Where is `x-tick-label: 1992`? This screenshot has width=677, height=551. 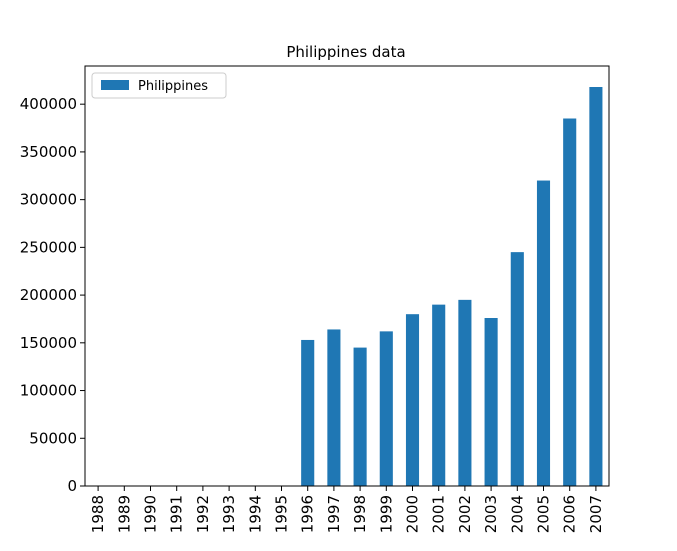 x-tick-label: 1992 is located at coordinates (203, 514).